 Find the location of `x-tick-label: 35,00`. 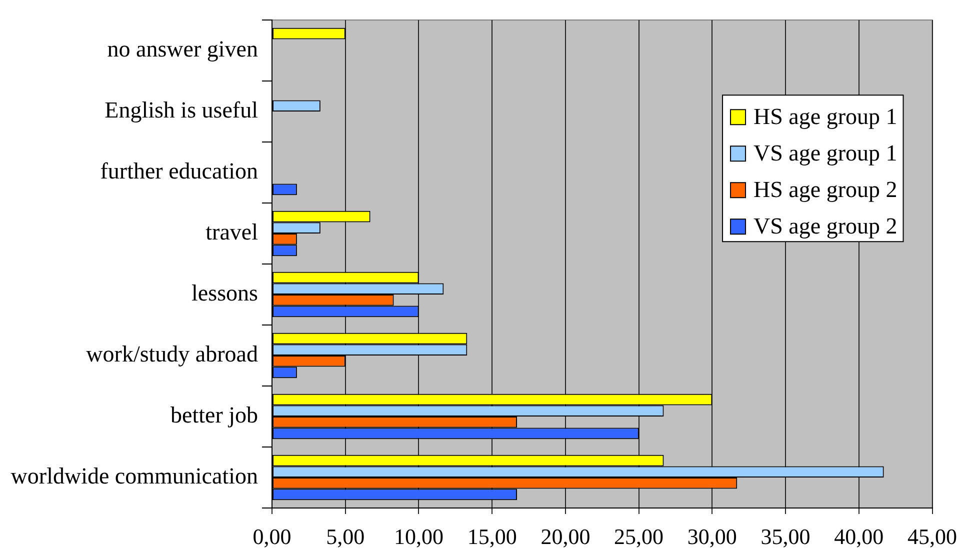

x-tick-label: 35,00 is located at coordinates (785, 536).